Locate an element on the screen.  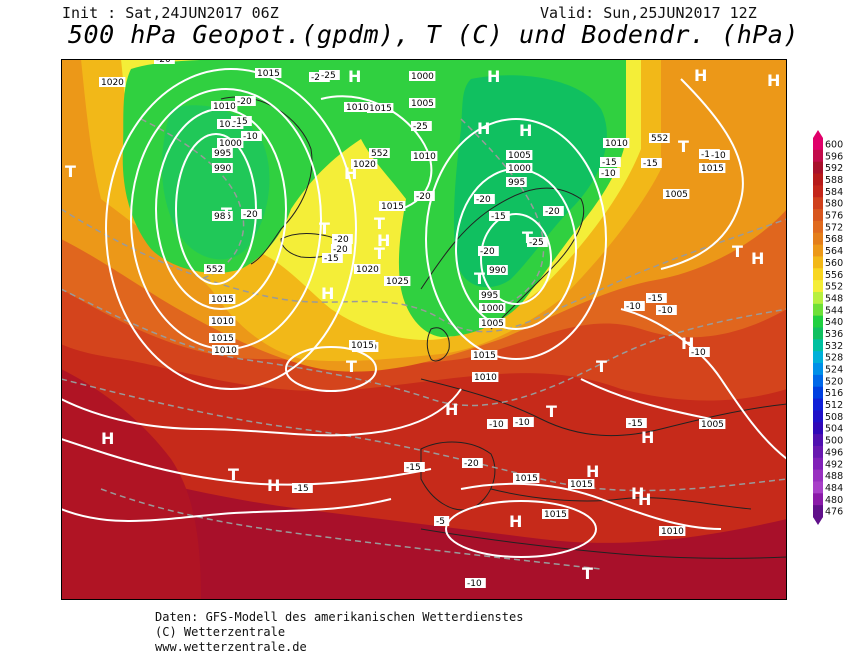
isobar-high-mediterranean is located at coordinates (521, 529).